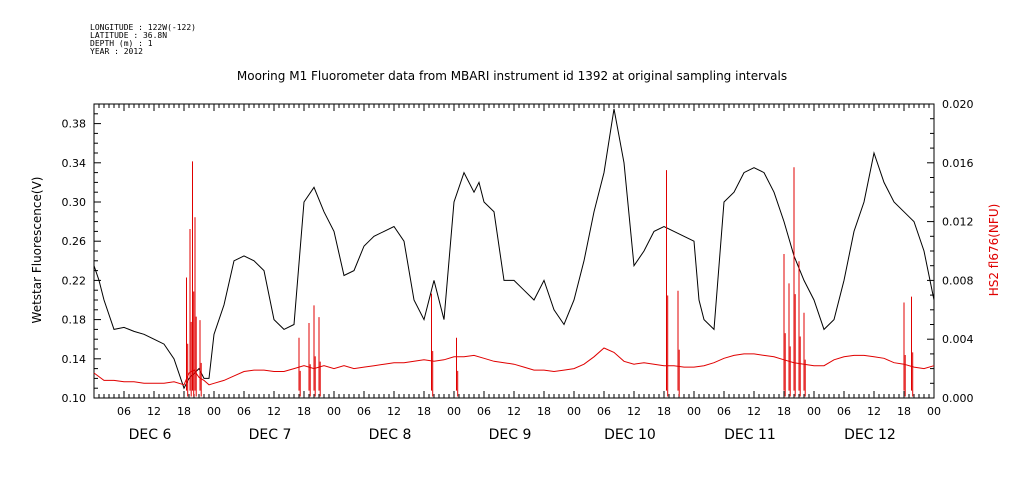 Image resolution: width=1009 pixels, height=504 pixels. What do you see at coordinates (150, 435) in the screenshot?
I see `x-day-label: DEC 6` at bounding box center [150, 435].